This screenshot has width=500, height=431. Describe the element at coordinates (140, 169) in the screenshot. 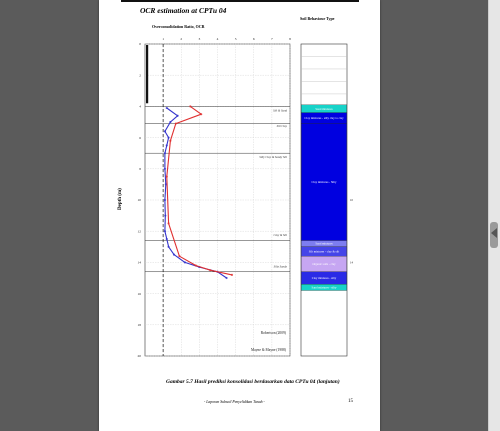

I see `y-tick-label: 8` at that location.